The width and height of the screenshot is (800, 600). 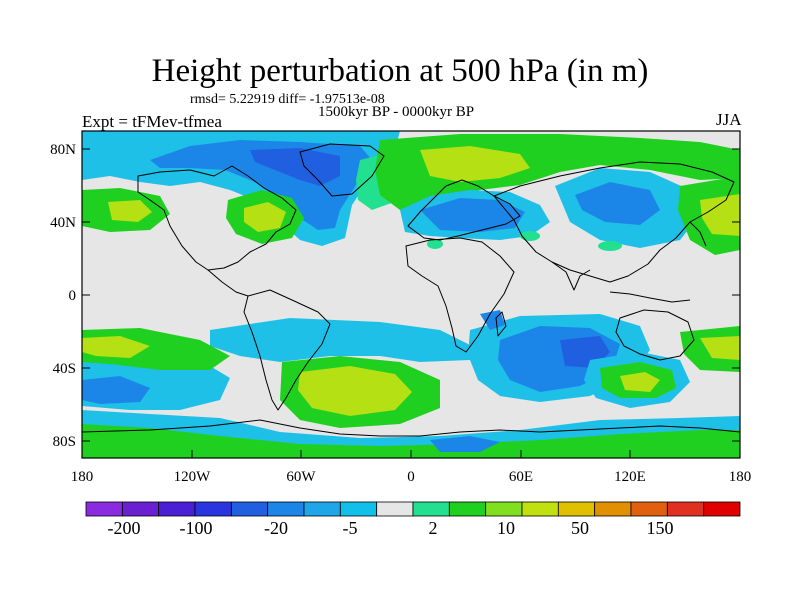 I want to click on colorbar-label: -200, so click(x=124, y=528).